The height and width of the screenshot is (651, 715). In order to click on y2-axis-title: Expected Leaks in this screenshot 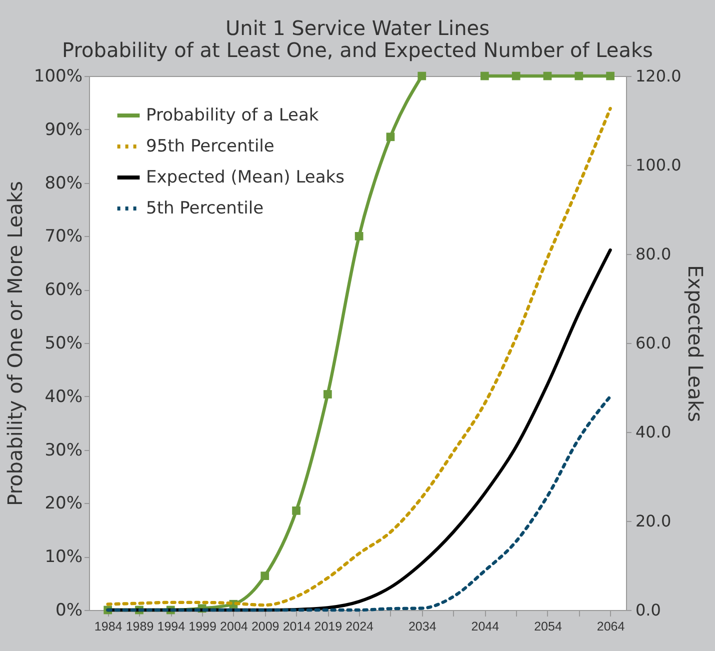, I will do `click(695, 343)`.